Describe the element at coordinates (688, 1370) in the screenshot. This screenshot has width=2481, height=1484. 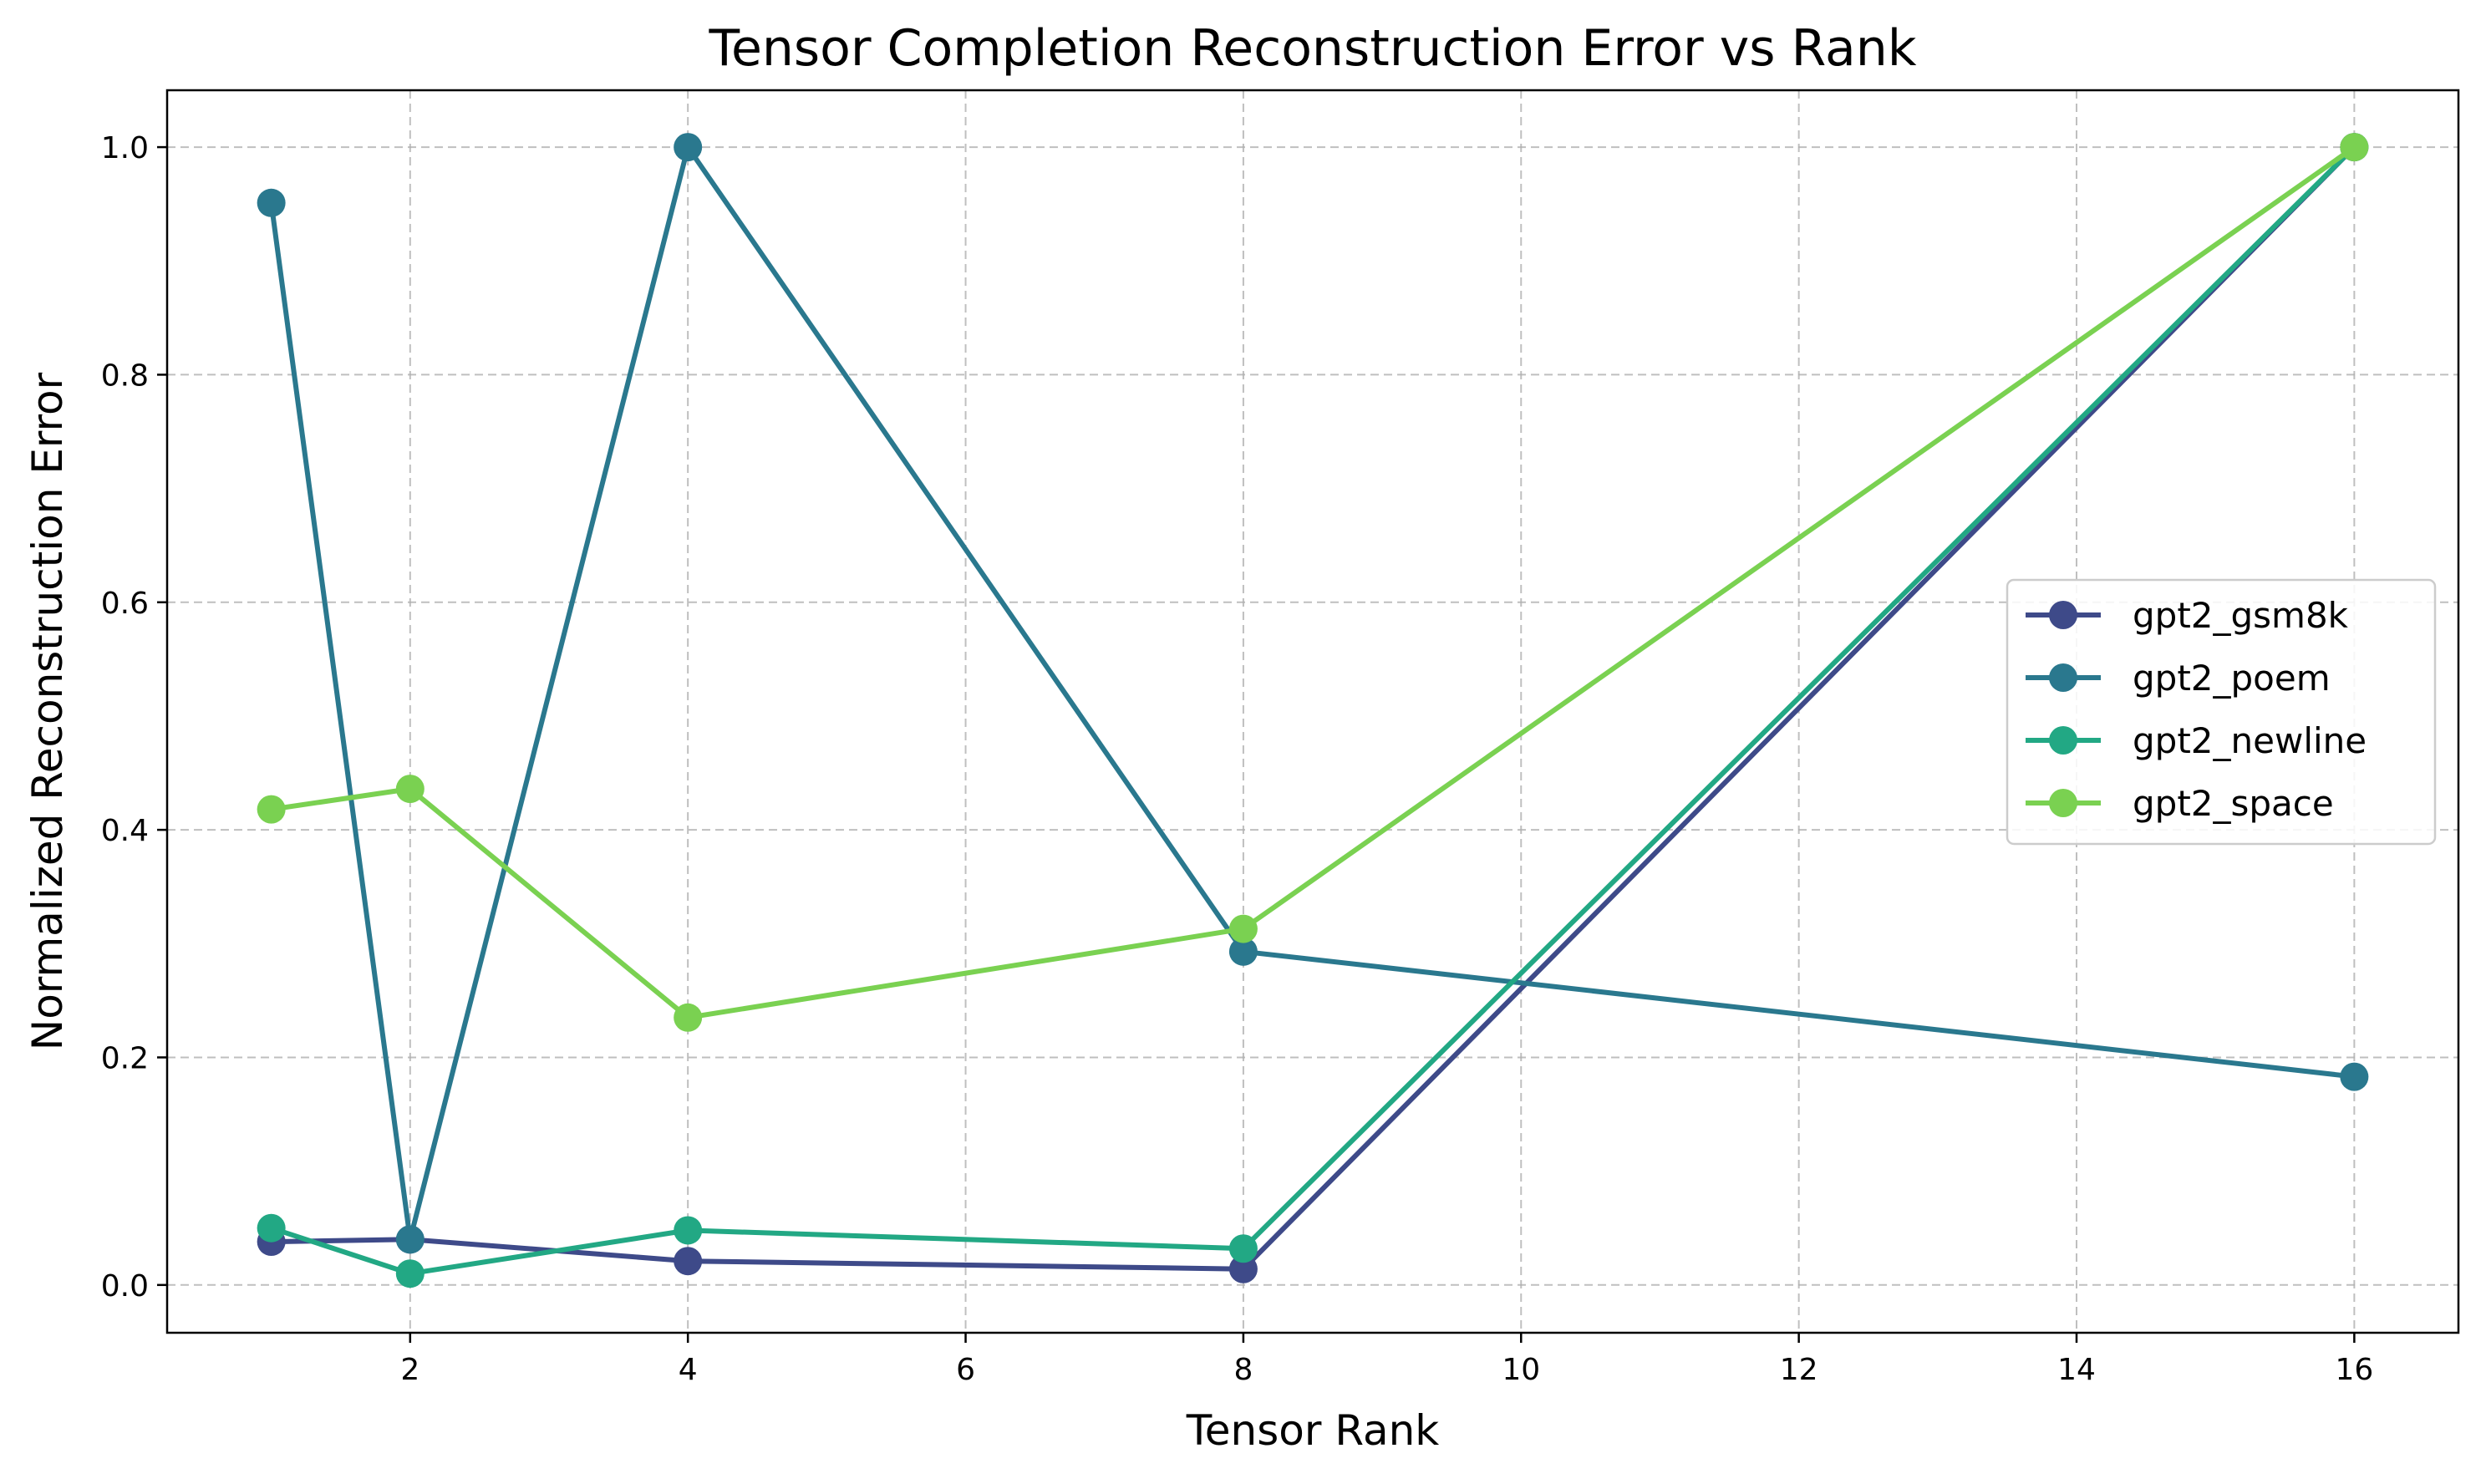
I see `x-tick-label: 4` at that location.